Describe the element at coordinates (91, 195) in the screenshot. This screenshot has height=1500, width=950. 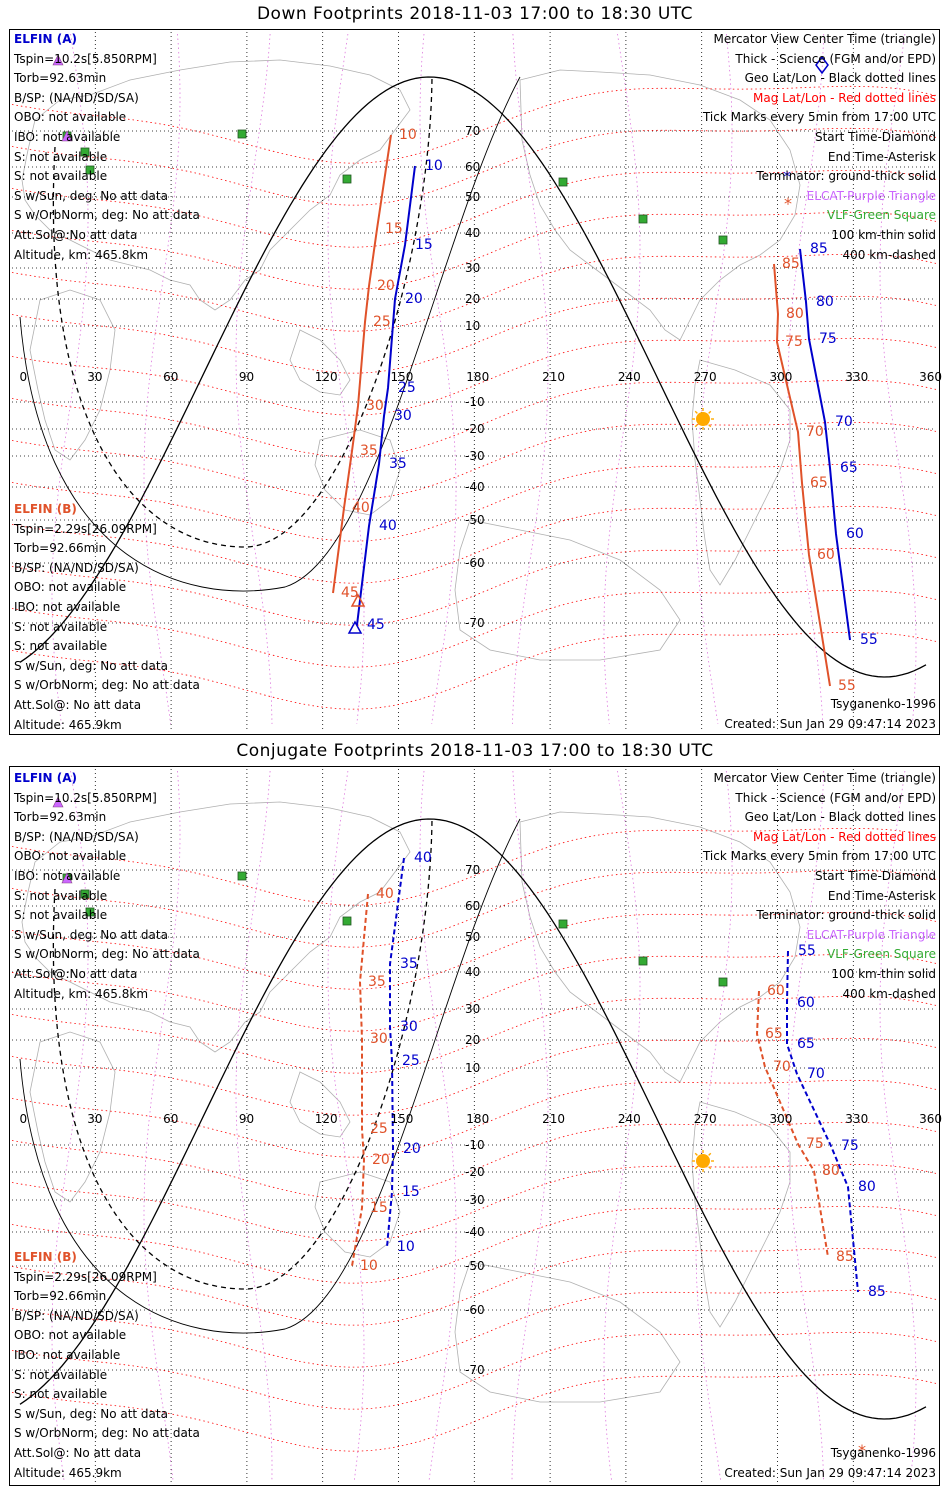
I see `info-a-line: S w/Sun, deg: No att data` at that location.